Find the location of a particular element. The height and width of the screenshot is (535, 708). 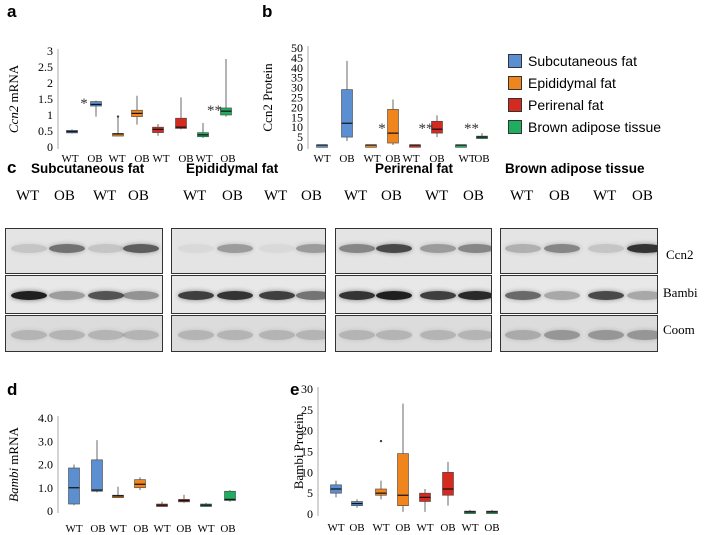

y-tick-label: 50 is located at coordinates (297, 48).